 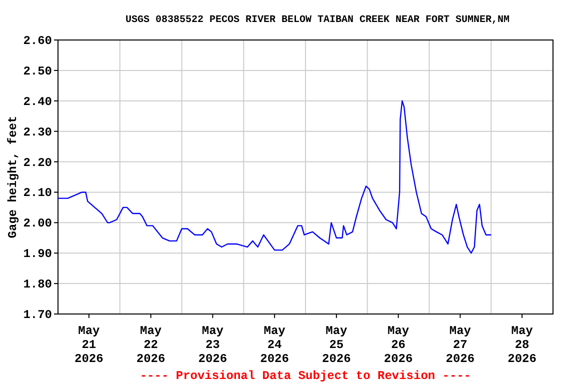 I want to click on text: ---- Provisional Data Subject to Revision ----, so click(x=306, y=376).